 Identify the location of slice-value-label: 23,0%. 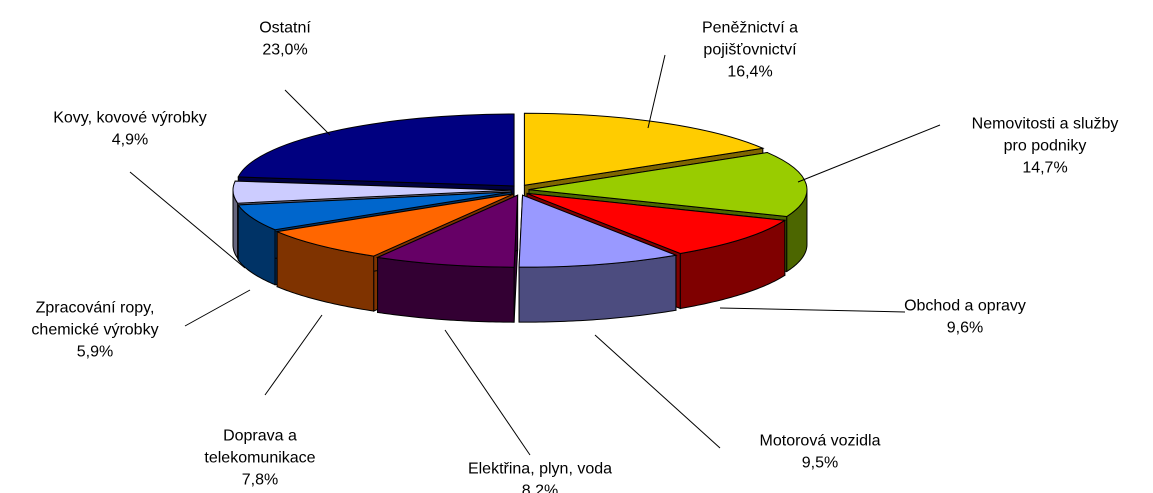
(284, 49).